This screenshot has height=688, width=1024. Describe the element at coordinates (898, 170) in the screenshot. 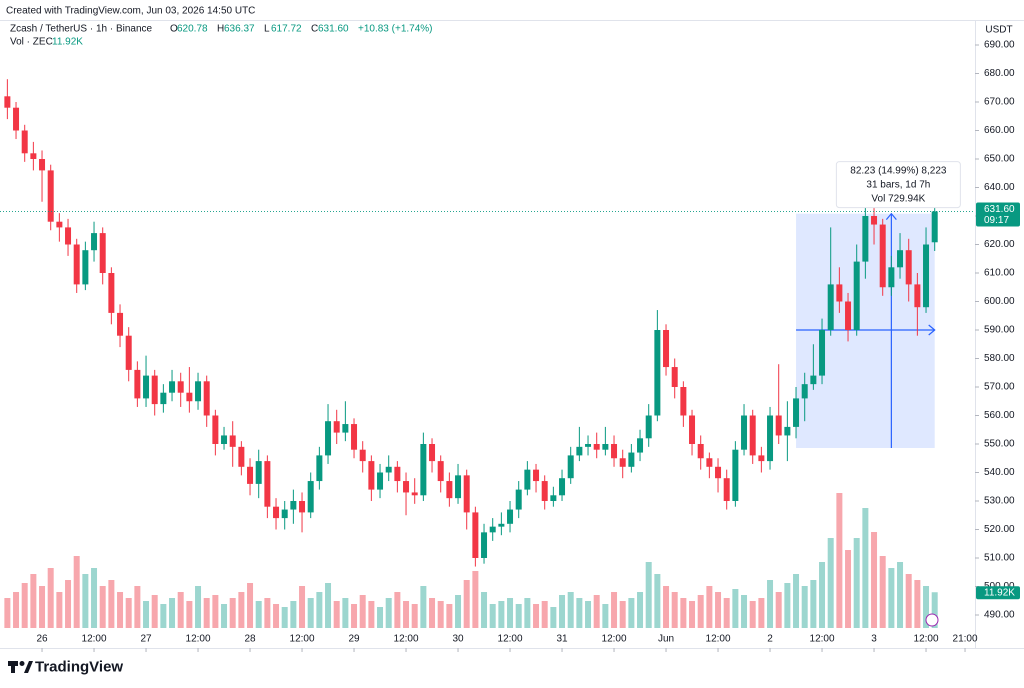

I see `measure-text: 82.23 (14.99%) 8,223` at that location.